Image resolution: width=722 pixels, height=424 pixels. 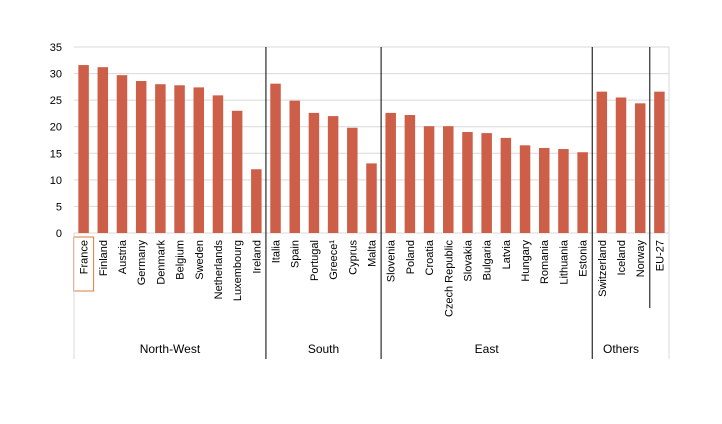 What do you see at coordinates (56, 101) in the screenshot?
I see `y-tick-label: 25` at bounding box center [56, 101].